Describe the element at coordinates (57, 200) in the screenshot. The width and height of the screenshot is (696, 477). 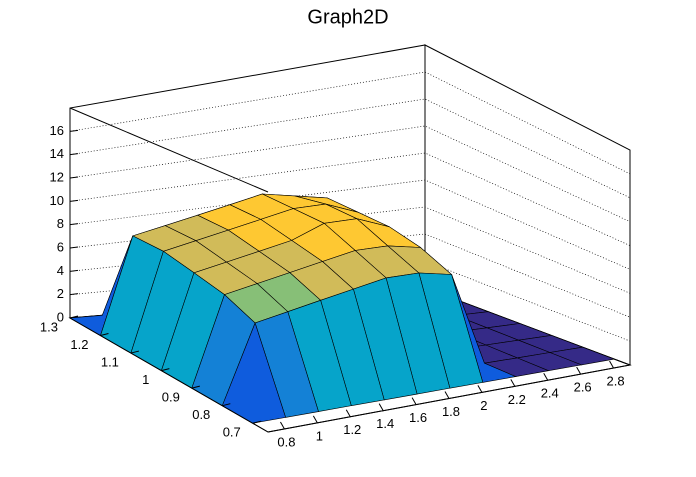
I see `z-tick-label: 10` at that location.